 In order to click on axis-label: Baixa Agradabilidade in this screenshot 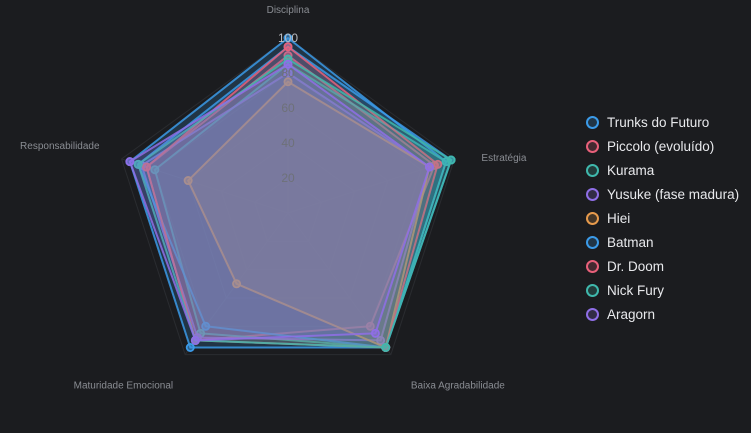, I will do `click(458, 386)`.